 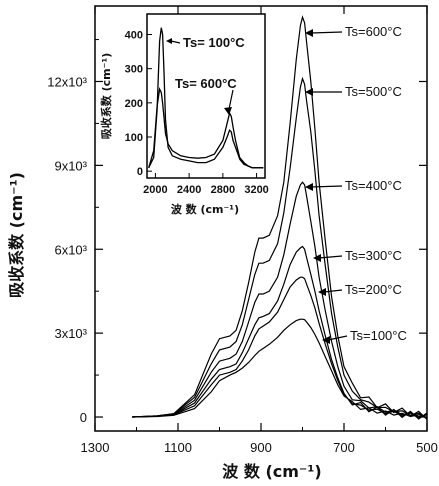 What do you see at coordinates (378, 335) in the screenshot?
I see `annotation-label: Ts=100°C` at bounding box center [378, 335].